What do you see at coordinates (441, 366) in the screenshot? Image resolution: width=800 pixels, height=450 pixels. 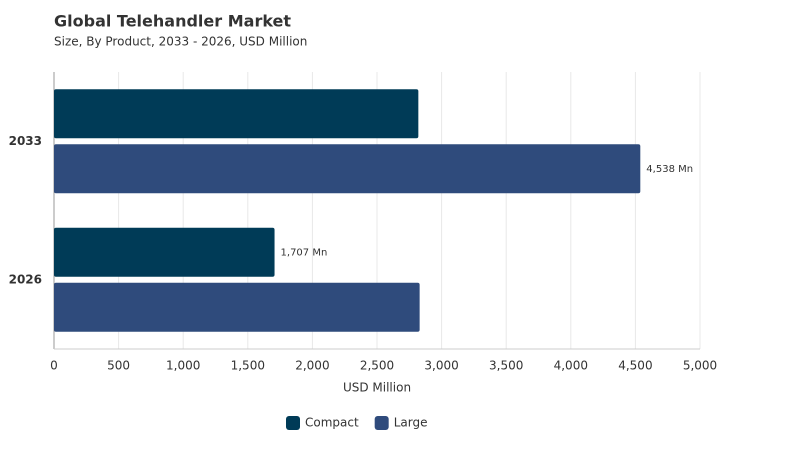 I see `x-tick-label: 3,000` at bounding box center [441, 366].